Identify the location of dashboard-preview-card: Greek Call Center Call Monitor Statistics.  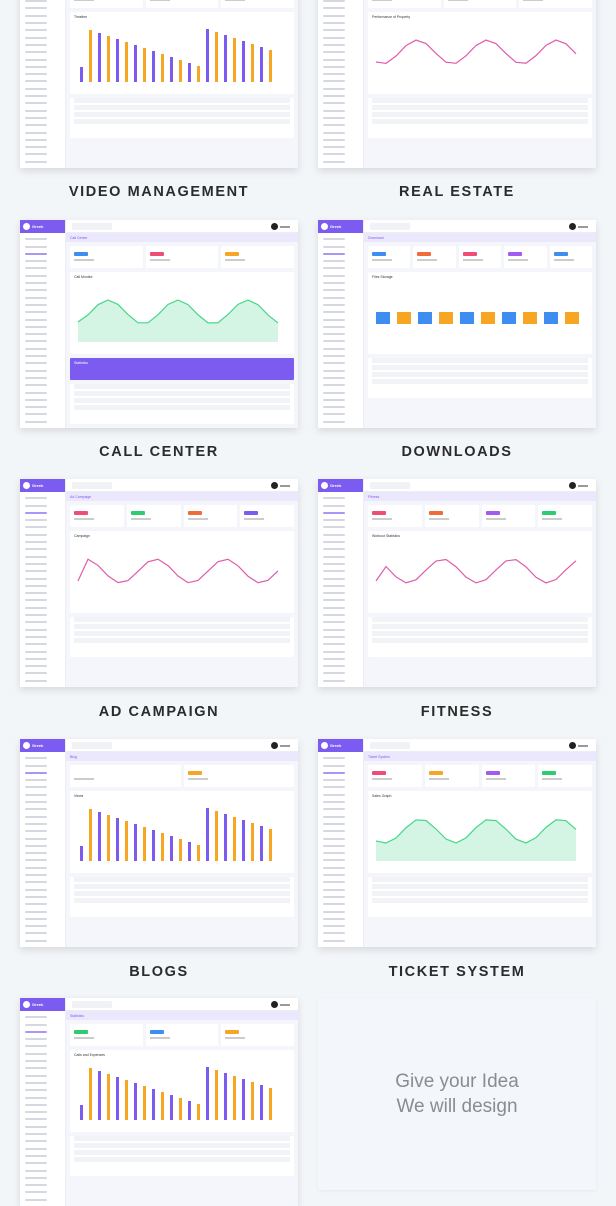
(159, 324).